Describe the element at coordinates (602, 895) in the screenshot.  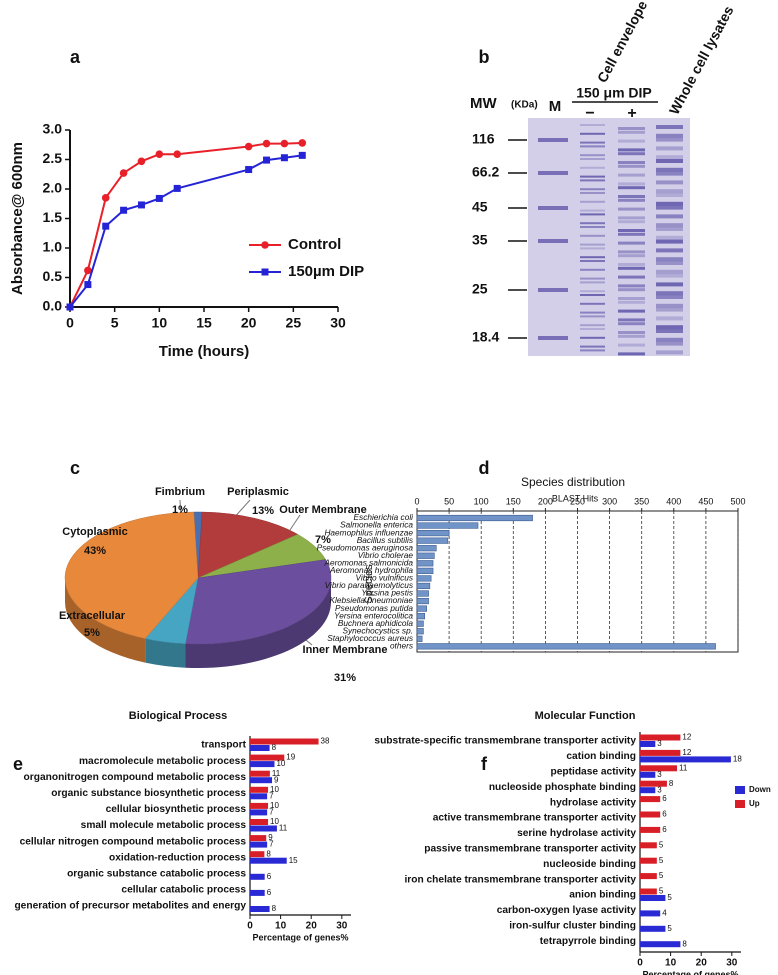
I see `y-tick-label: anion binding` at that location.